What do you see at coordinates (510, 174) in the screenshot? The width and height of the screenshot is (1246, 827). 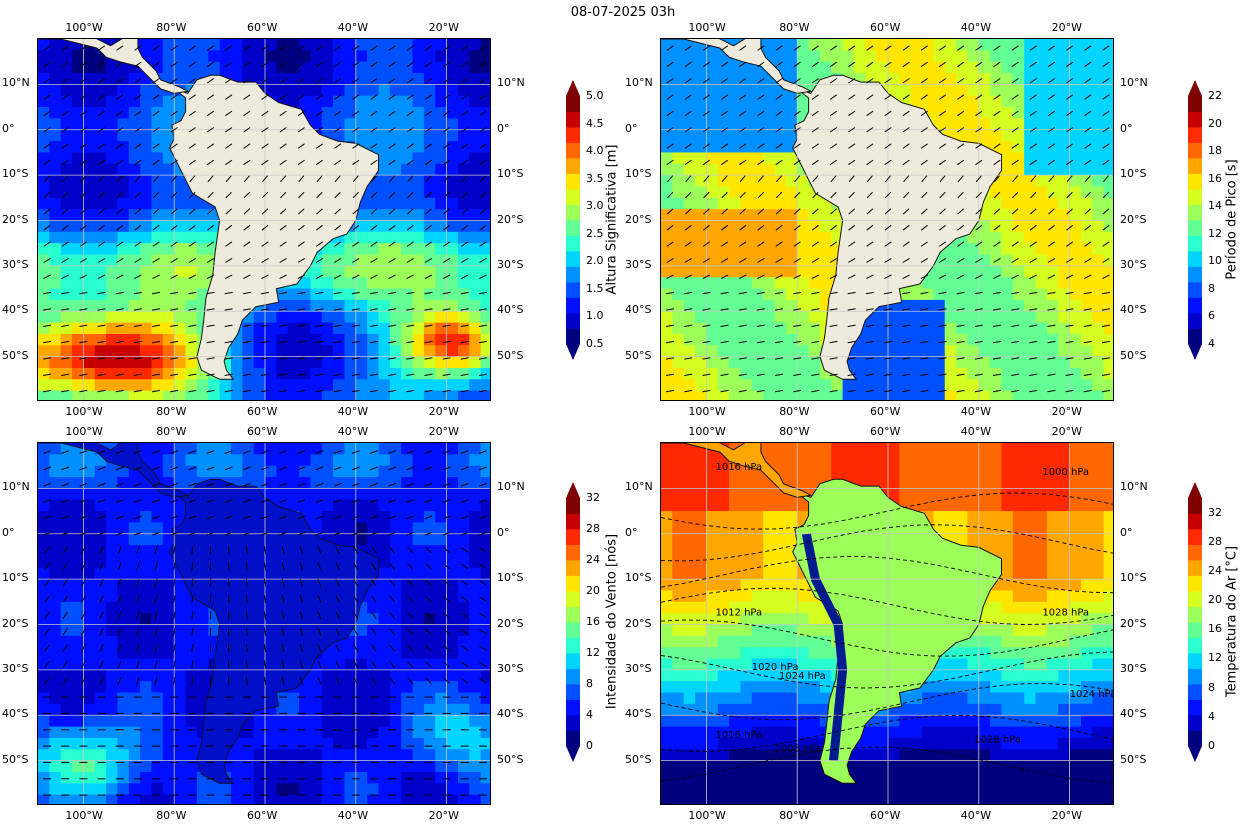 I see `lat-tick-right: 10°S` at bounding box center [510, 174].